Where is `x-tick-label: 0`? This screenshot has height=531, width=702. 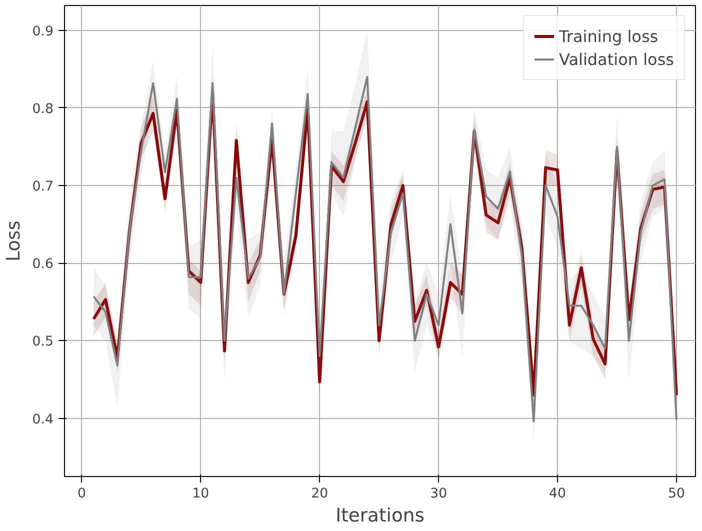 x-tick-label: 0 is located at coordinates (82, 494).